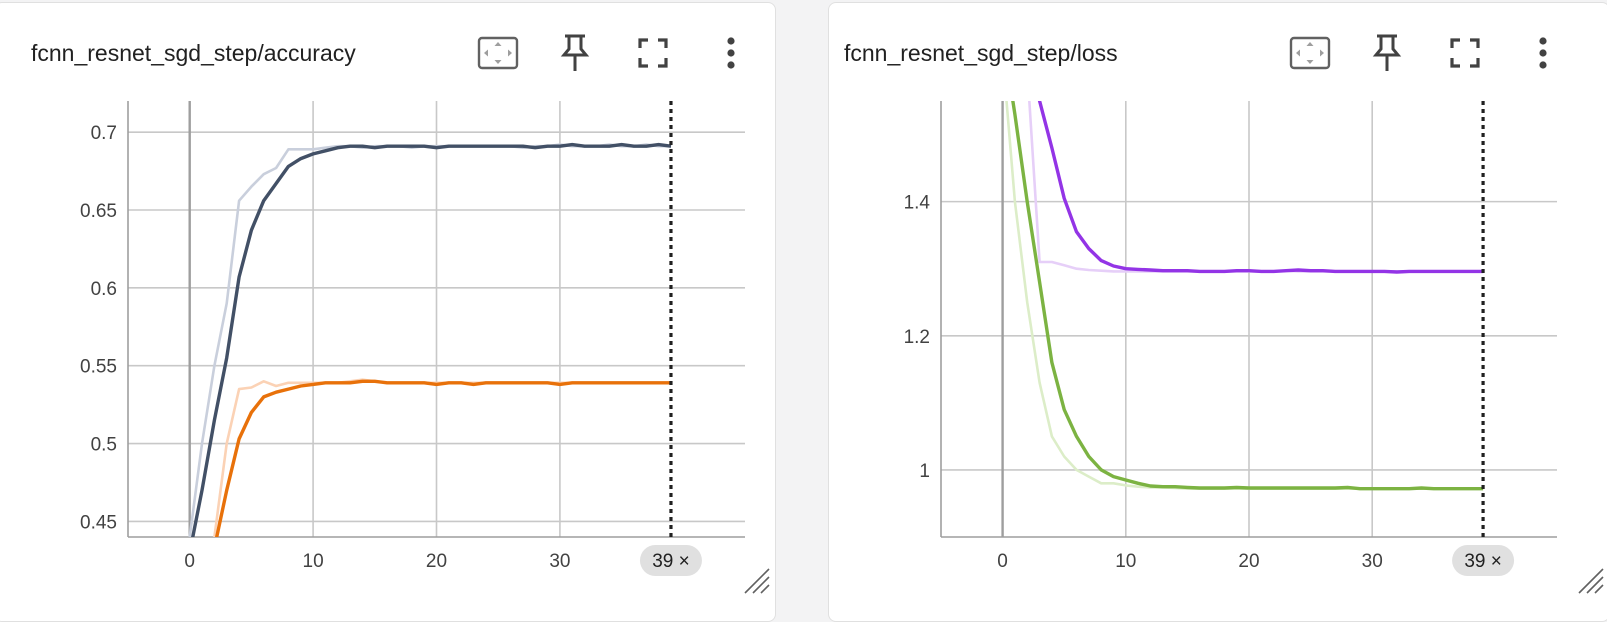  What do you see at coordinates (917, 203) in the screenshot?
I see `y-tick-label: 1.4` at bounding box center [917, 203].